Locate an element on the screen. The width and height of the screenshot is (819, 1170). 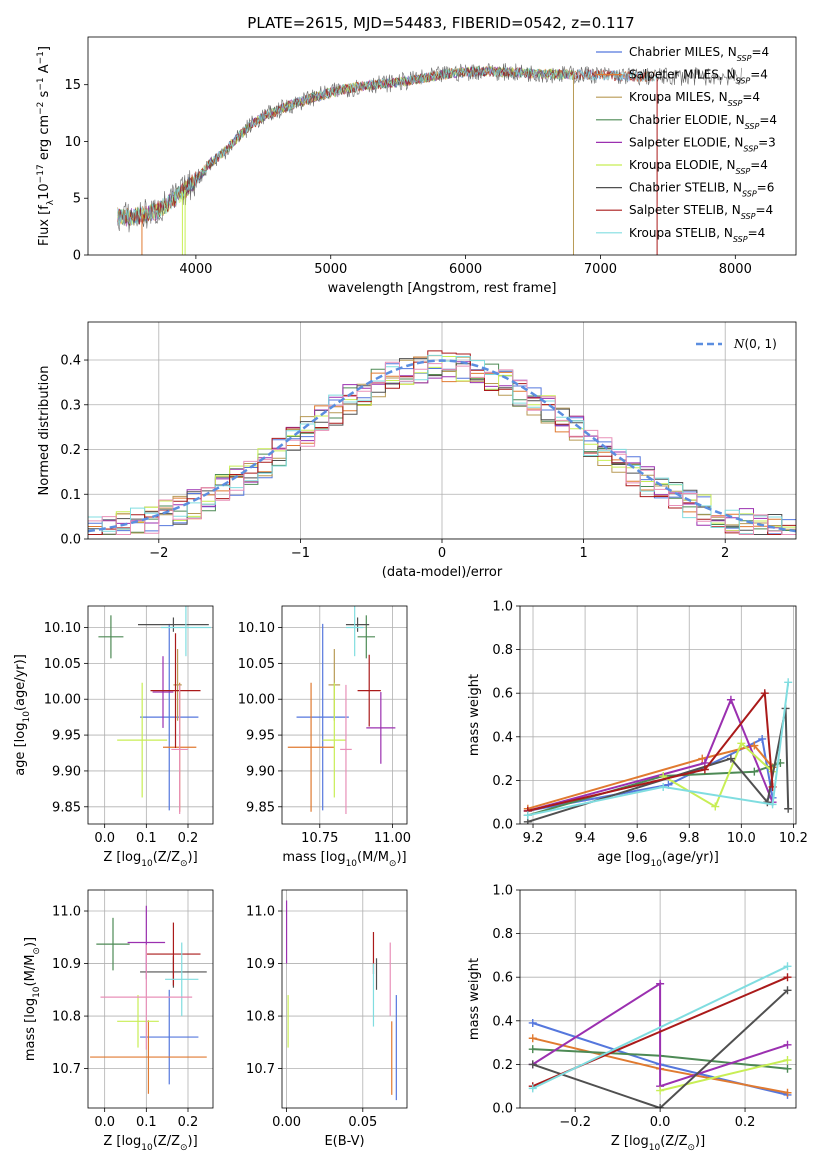
legend-entry: Salpeter MILES, NSSP=4 is located at coordinates (698, 77).